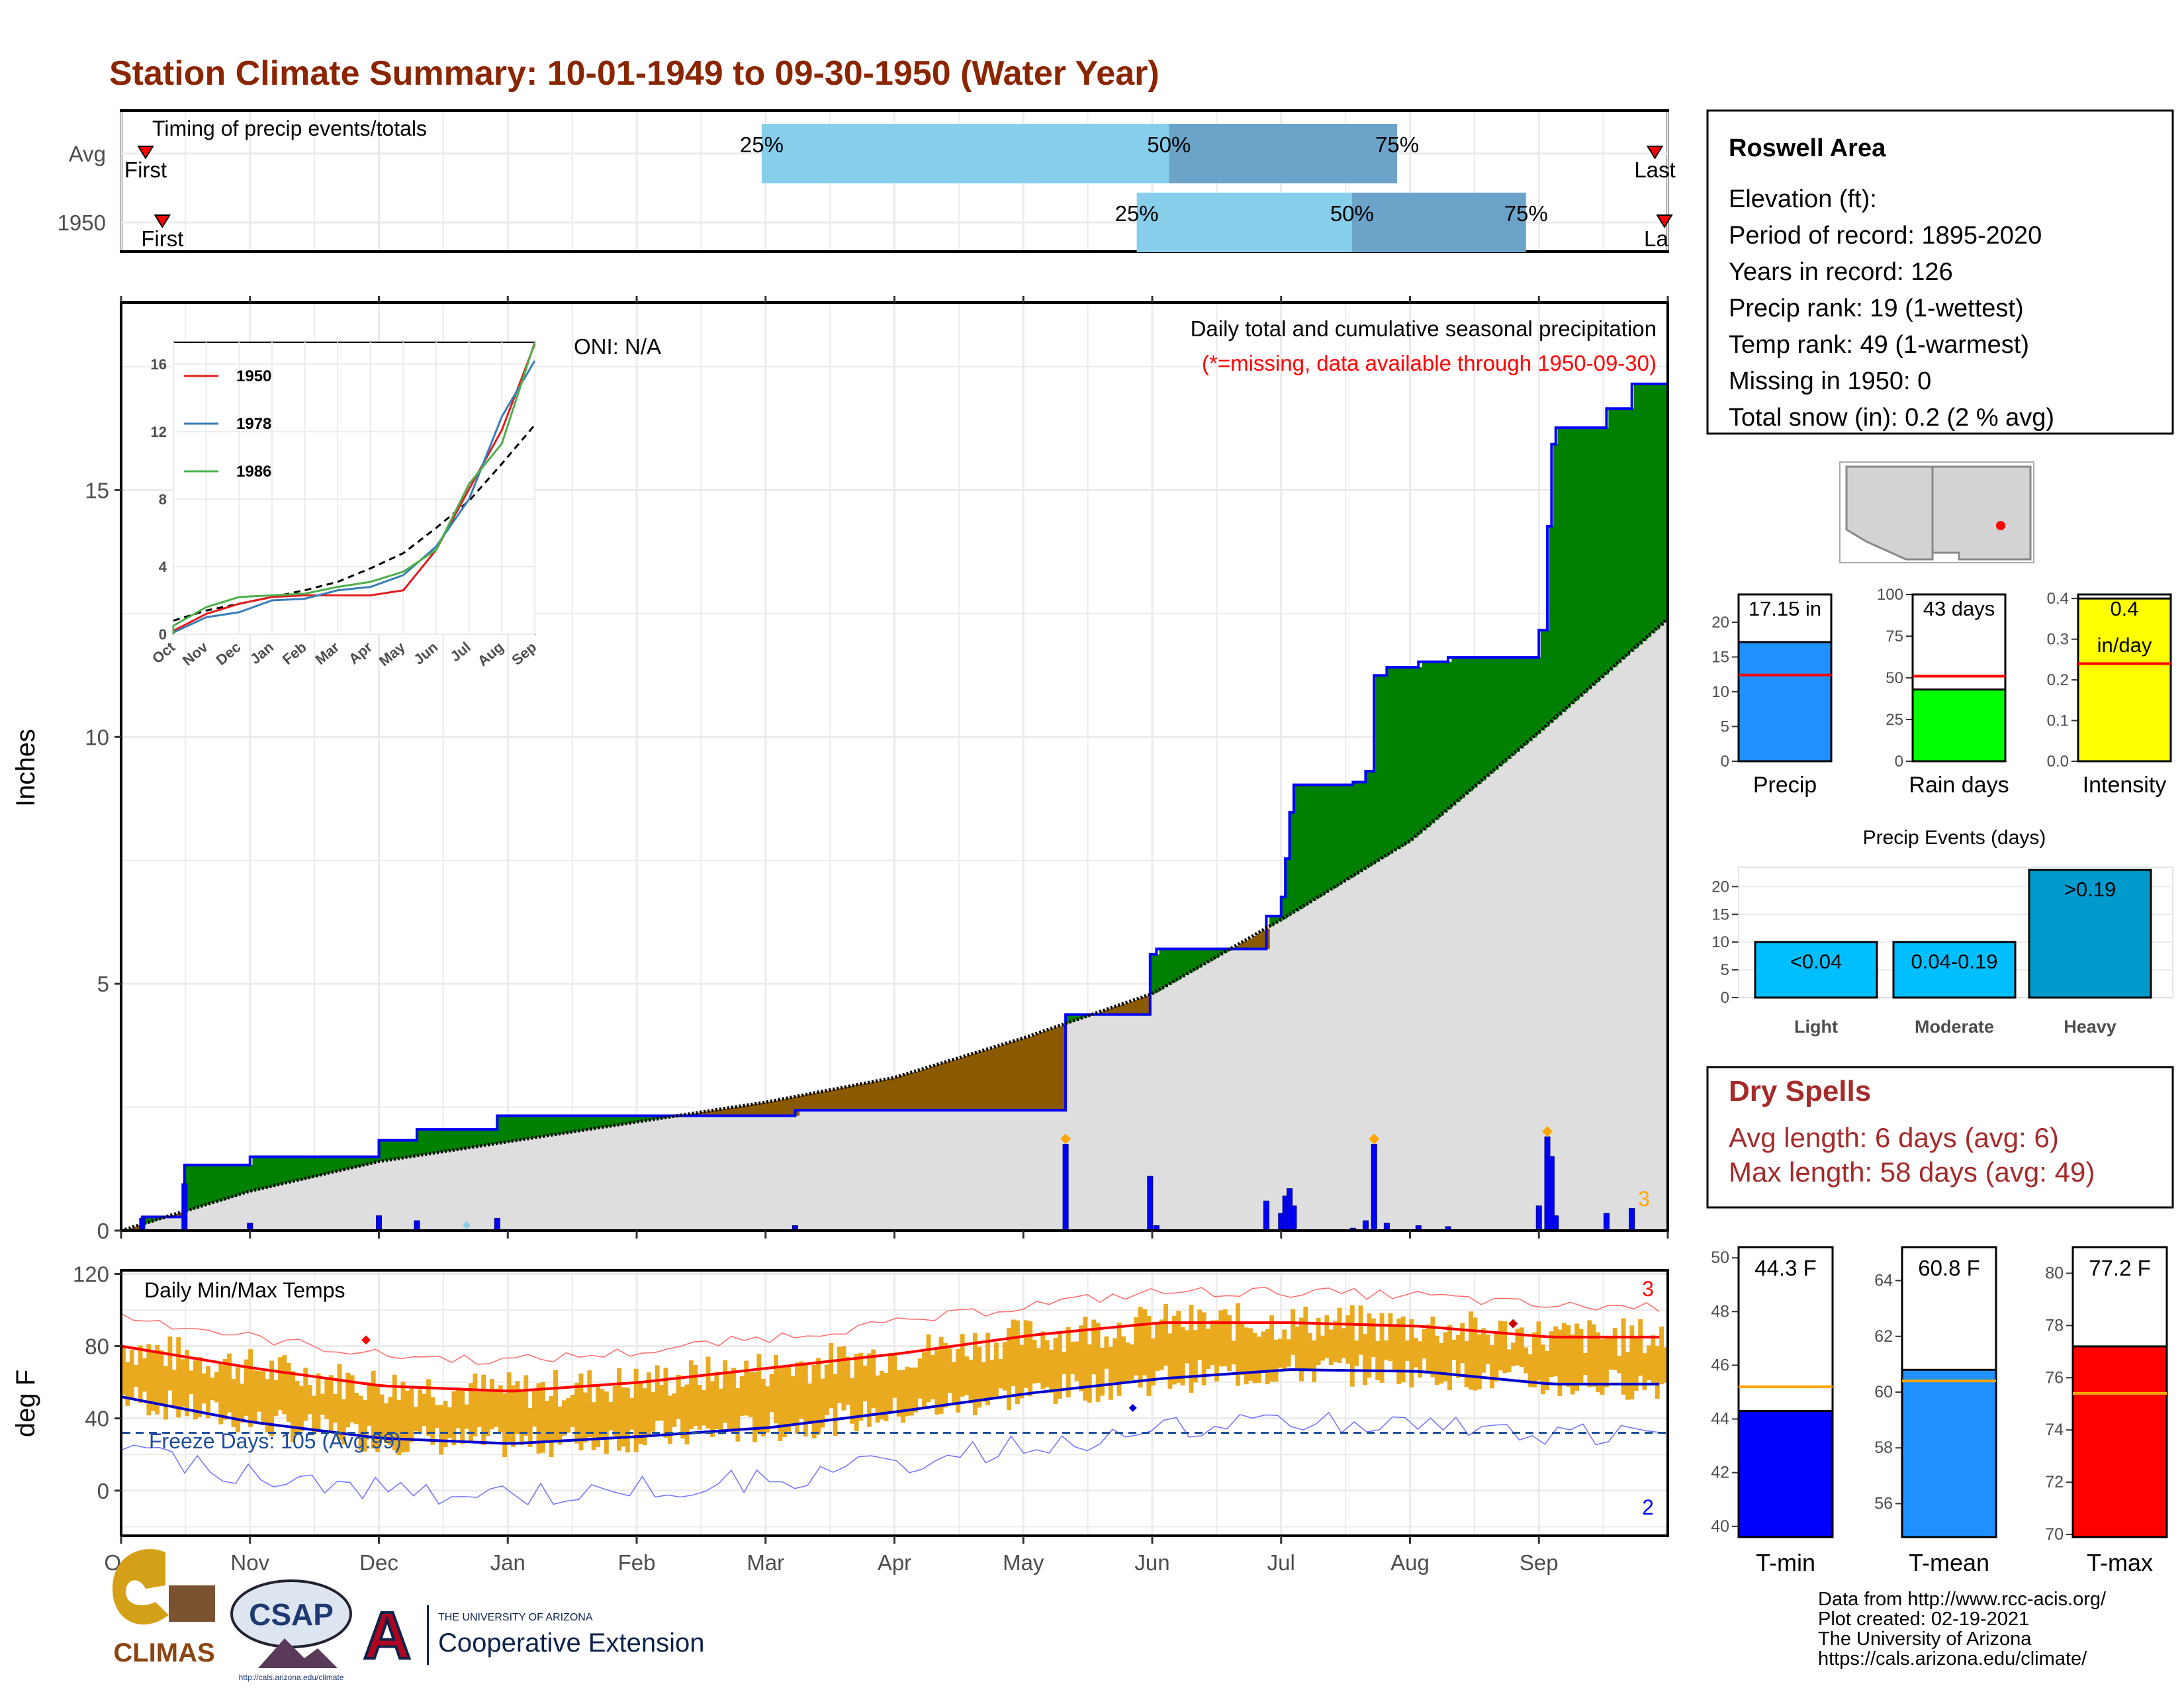 This screenshot has height=1688, width=2184. I want to click on temp-bar-tick-label: 80, so click(2054, 1273).